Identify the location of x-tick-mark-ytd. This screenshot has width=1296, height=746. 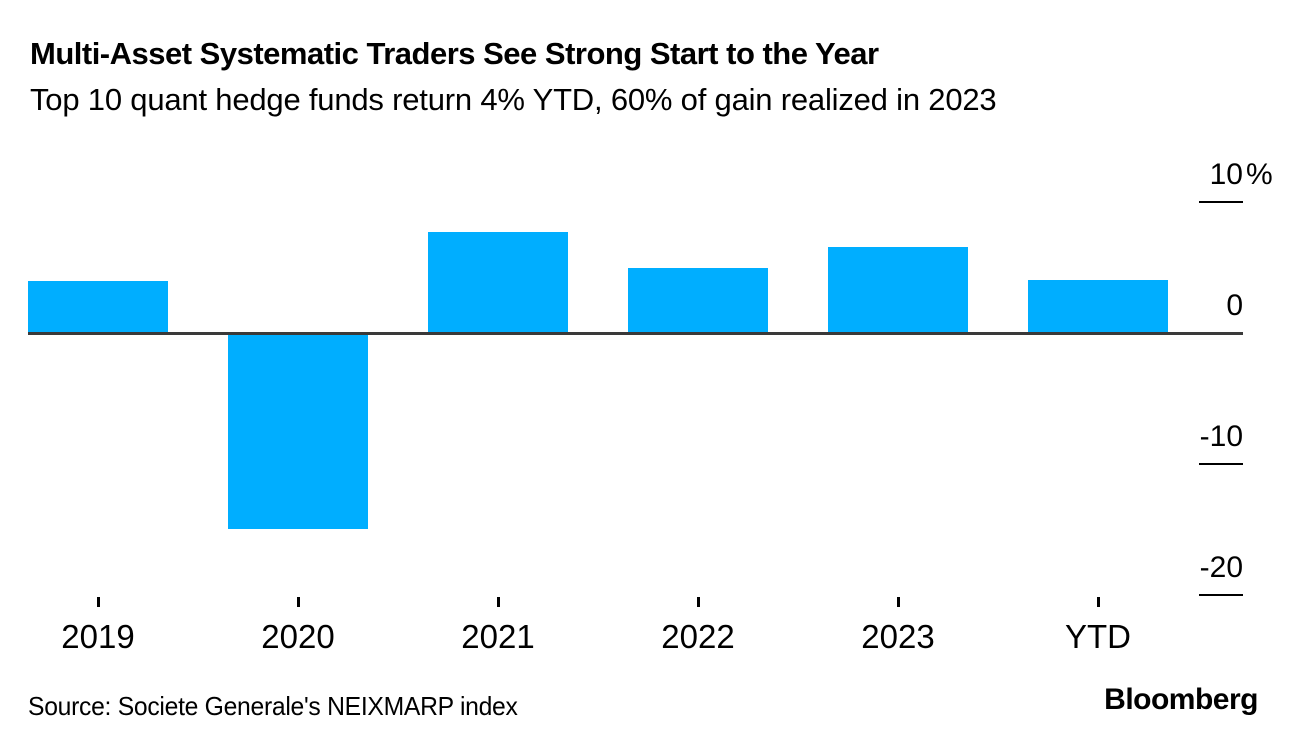
(1098, 602).